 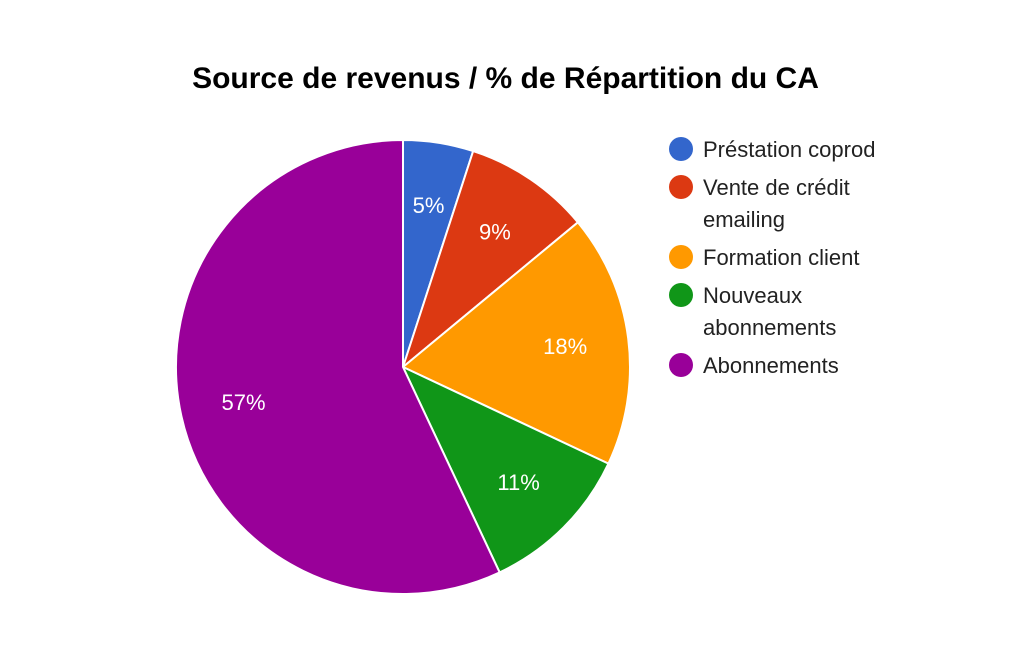 I want to click on legend-item: Préstation coprod, so click(x=772, y=149).